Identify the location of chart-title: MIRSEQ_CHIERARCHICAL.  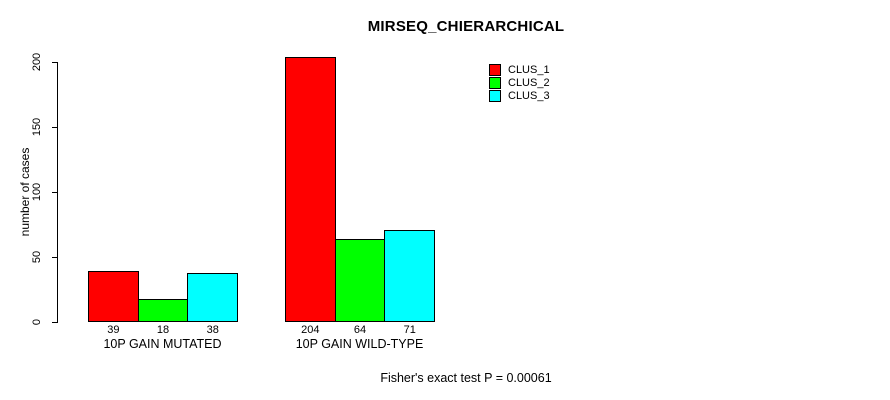
(466, 26).